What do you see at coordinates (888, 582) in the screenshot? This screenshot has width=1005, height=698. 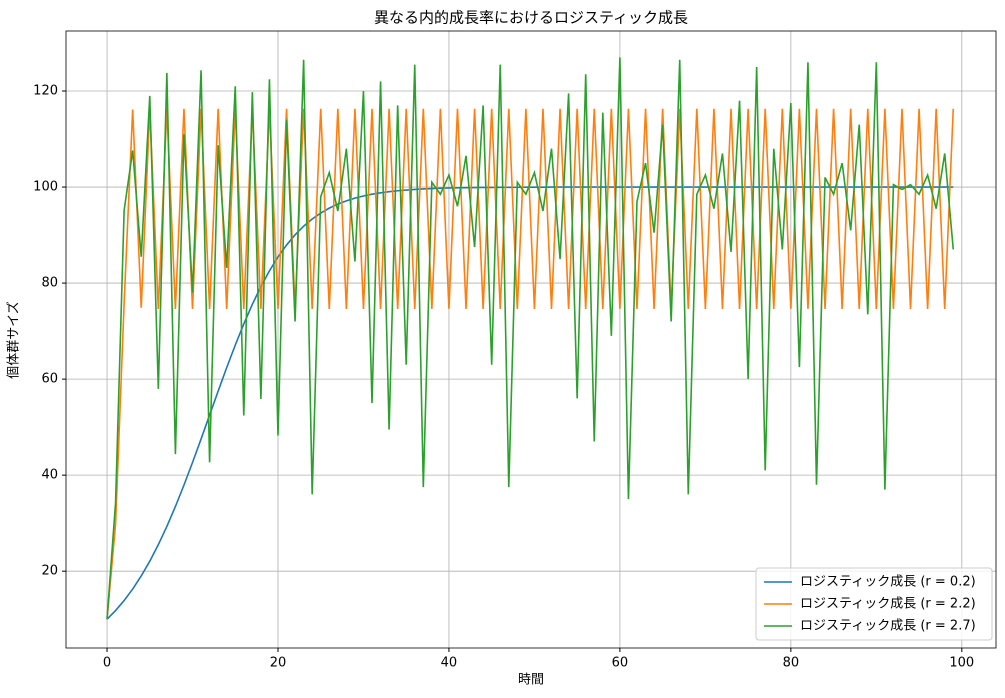 I see `legend-label: ロジスティック成長 (r = 0.2)` at bounding box center [888, 582].